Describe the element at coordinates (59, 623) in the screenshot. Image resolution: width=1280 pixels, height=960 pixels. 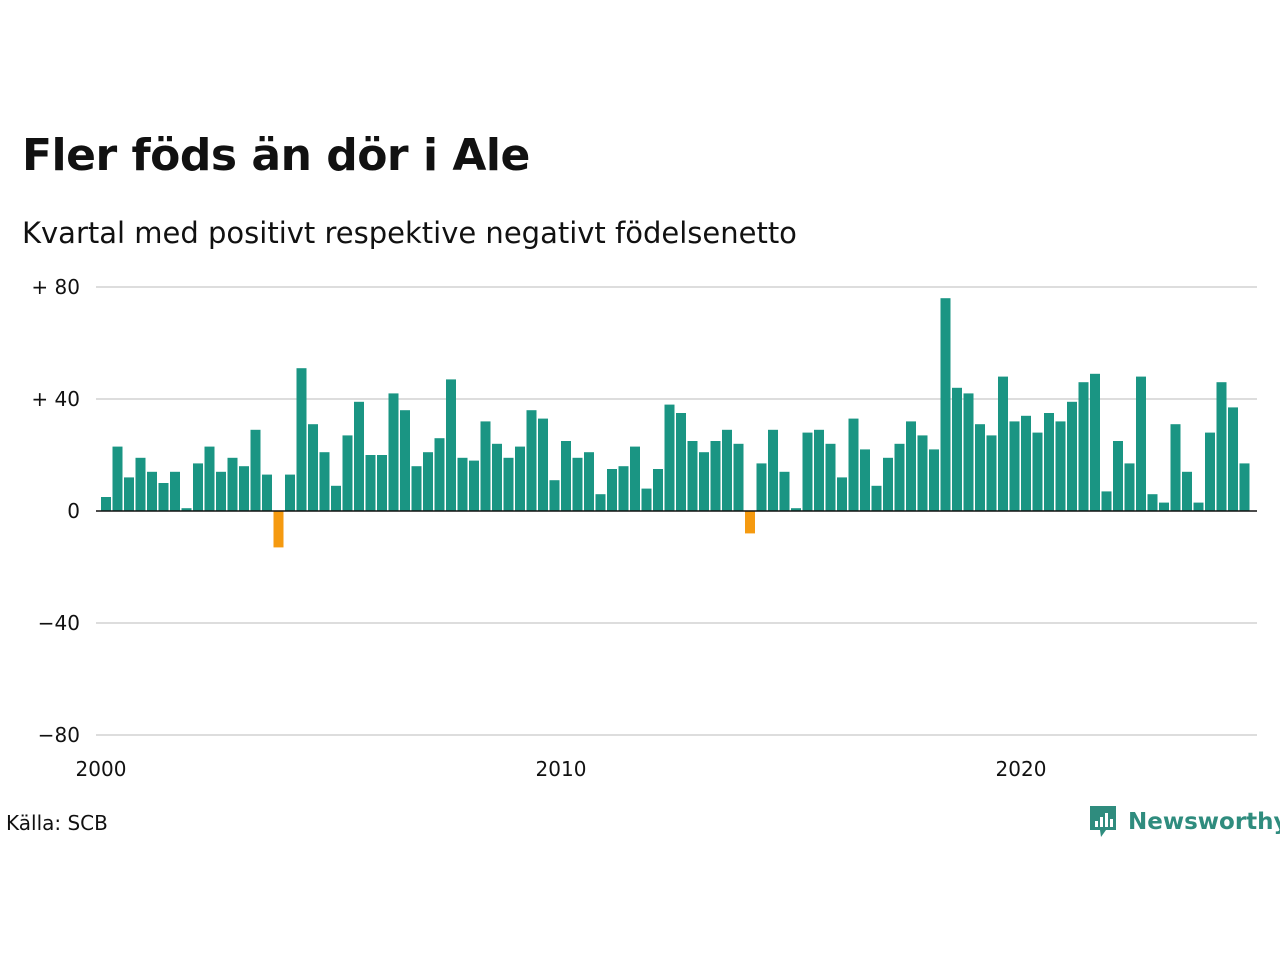
I see `y-tick-label: −40` at that location.